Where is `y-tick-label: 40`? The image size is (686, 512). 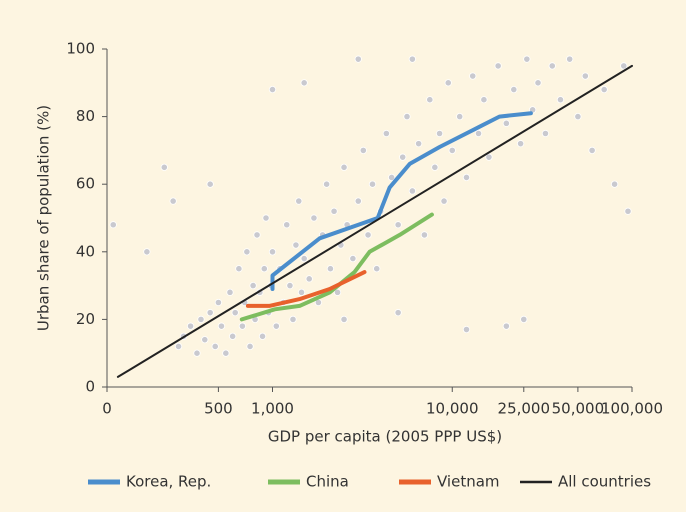 y-tick-label: 40 is located at coordinates (85, 251).